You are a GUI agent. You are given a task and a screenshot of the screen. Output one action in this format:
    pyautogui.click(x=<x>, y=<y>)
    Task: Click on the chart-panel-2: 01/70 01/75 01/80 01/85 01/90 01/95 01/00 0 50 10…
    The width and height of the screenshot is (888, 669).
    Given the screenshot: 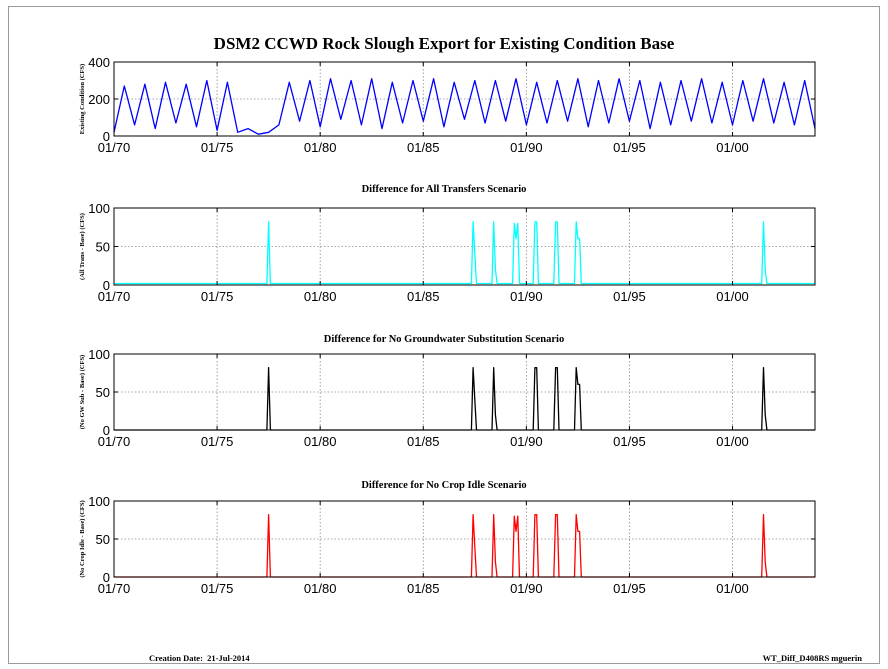 What is the action you would take?
    pyautogui.click(x=447, y=398)
    